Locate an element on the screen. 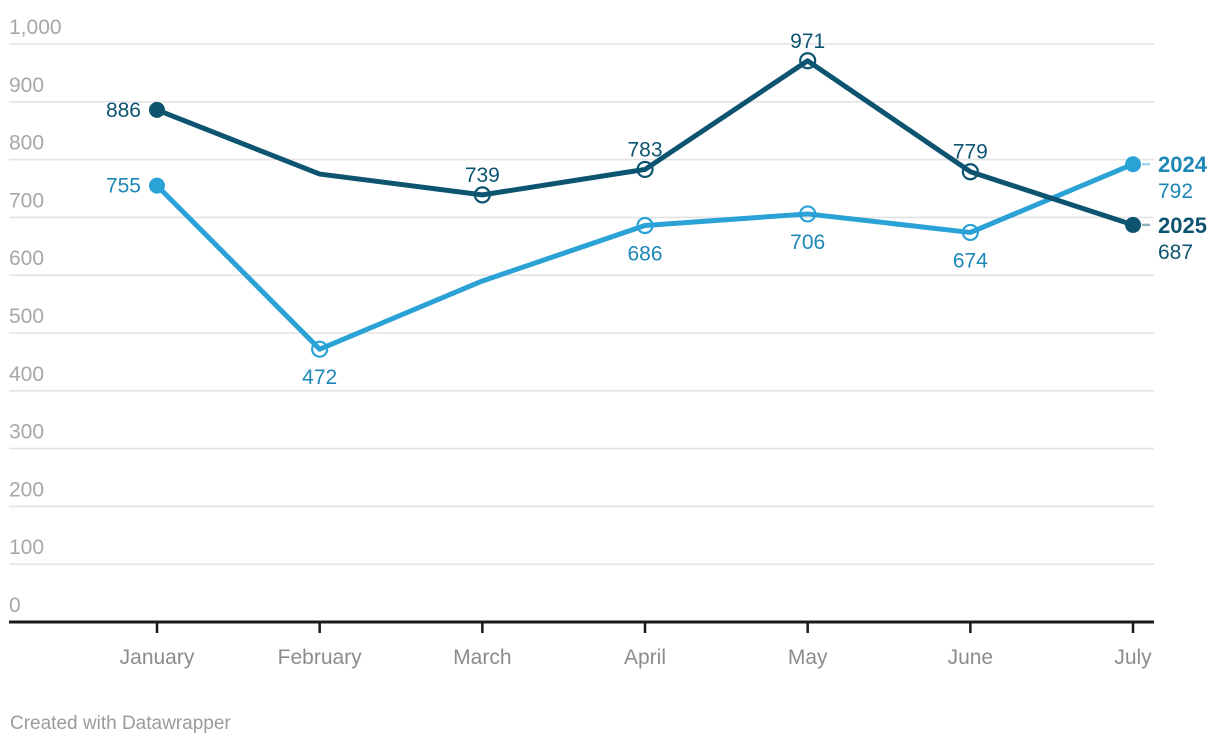  y-axis-tick-label: 800 is located at coordinates (26, 143).